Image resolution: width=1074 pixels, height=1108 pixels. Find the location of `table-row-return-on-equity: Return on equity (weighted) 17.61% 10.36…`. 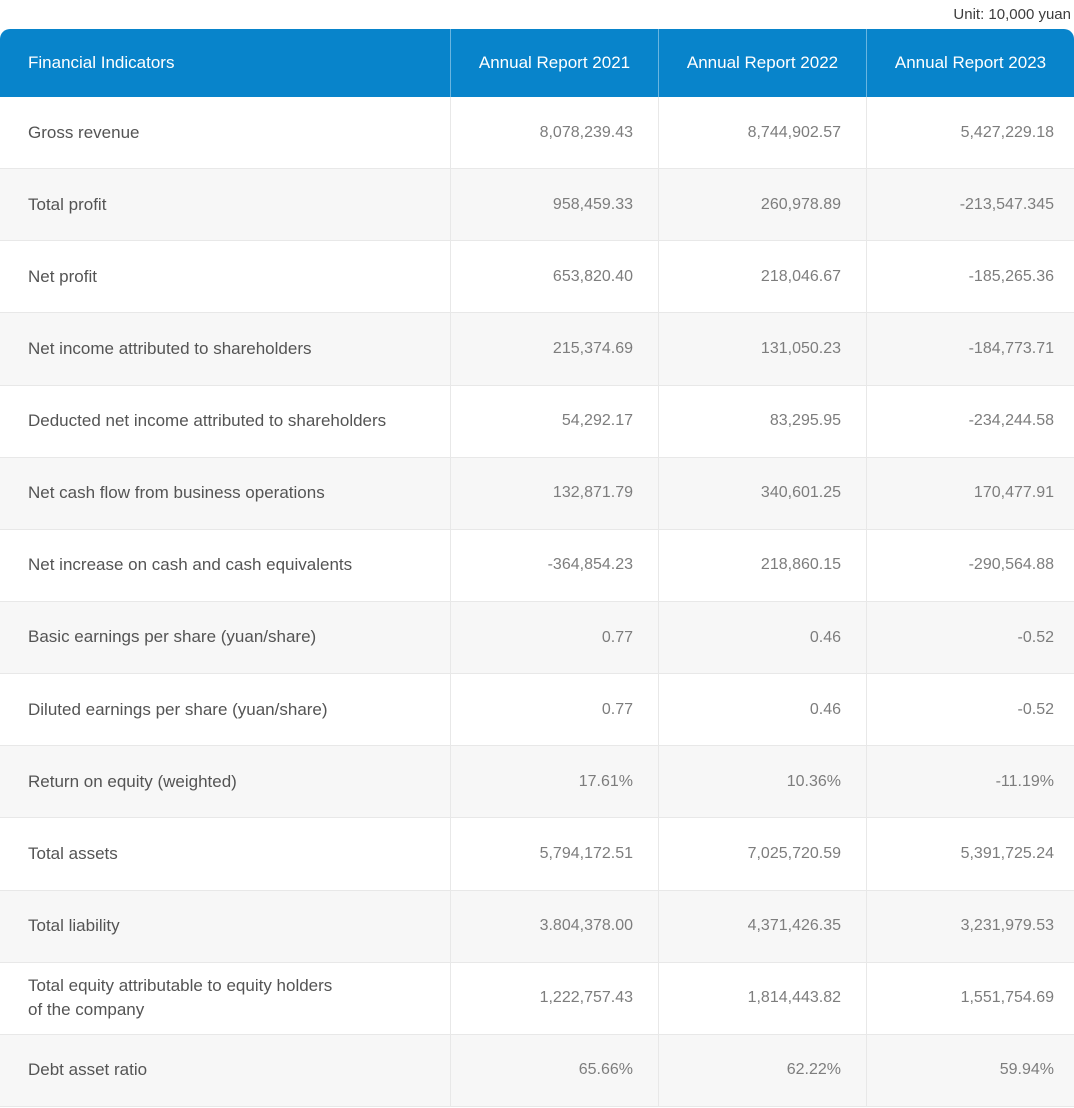

table-row-return-on-equity: Return on equity (weighted) 17.61% 10.36… is located at coordinates (537, 782).